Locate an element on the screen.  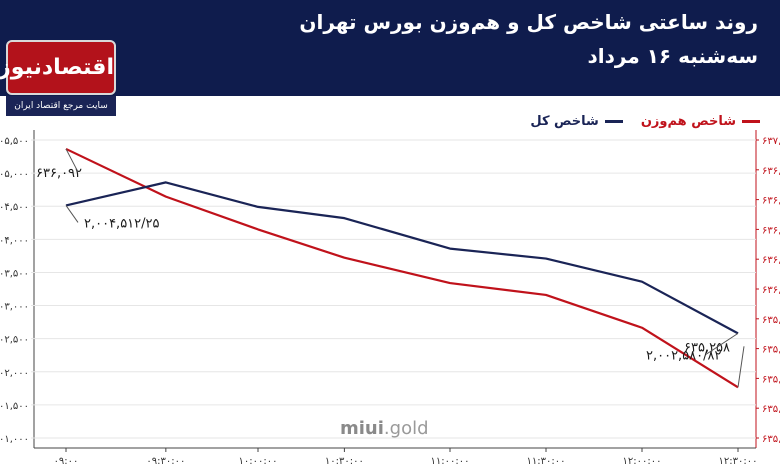
left-tick-label: ۲,۰۰۱,۰۰۰ is located at coordinates (14, 439).